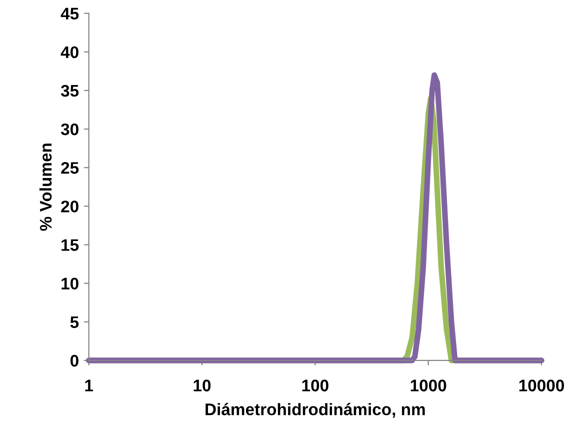 The height and width of the screenshot is (445, 573). I want to click on x-tick-label: 100, so click(315, 386).